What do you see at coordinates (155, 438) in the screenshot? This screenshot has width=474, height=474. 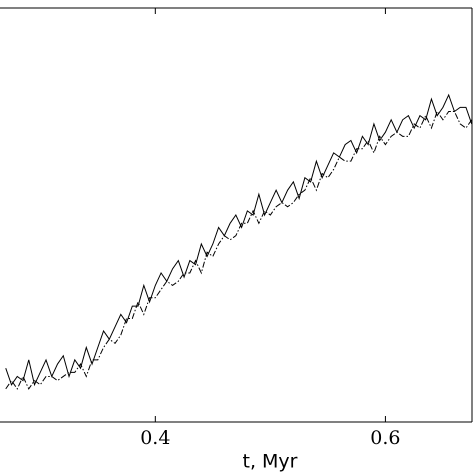 I see `x-tick-label: 0.4` at bounding box center [155, 438].